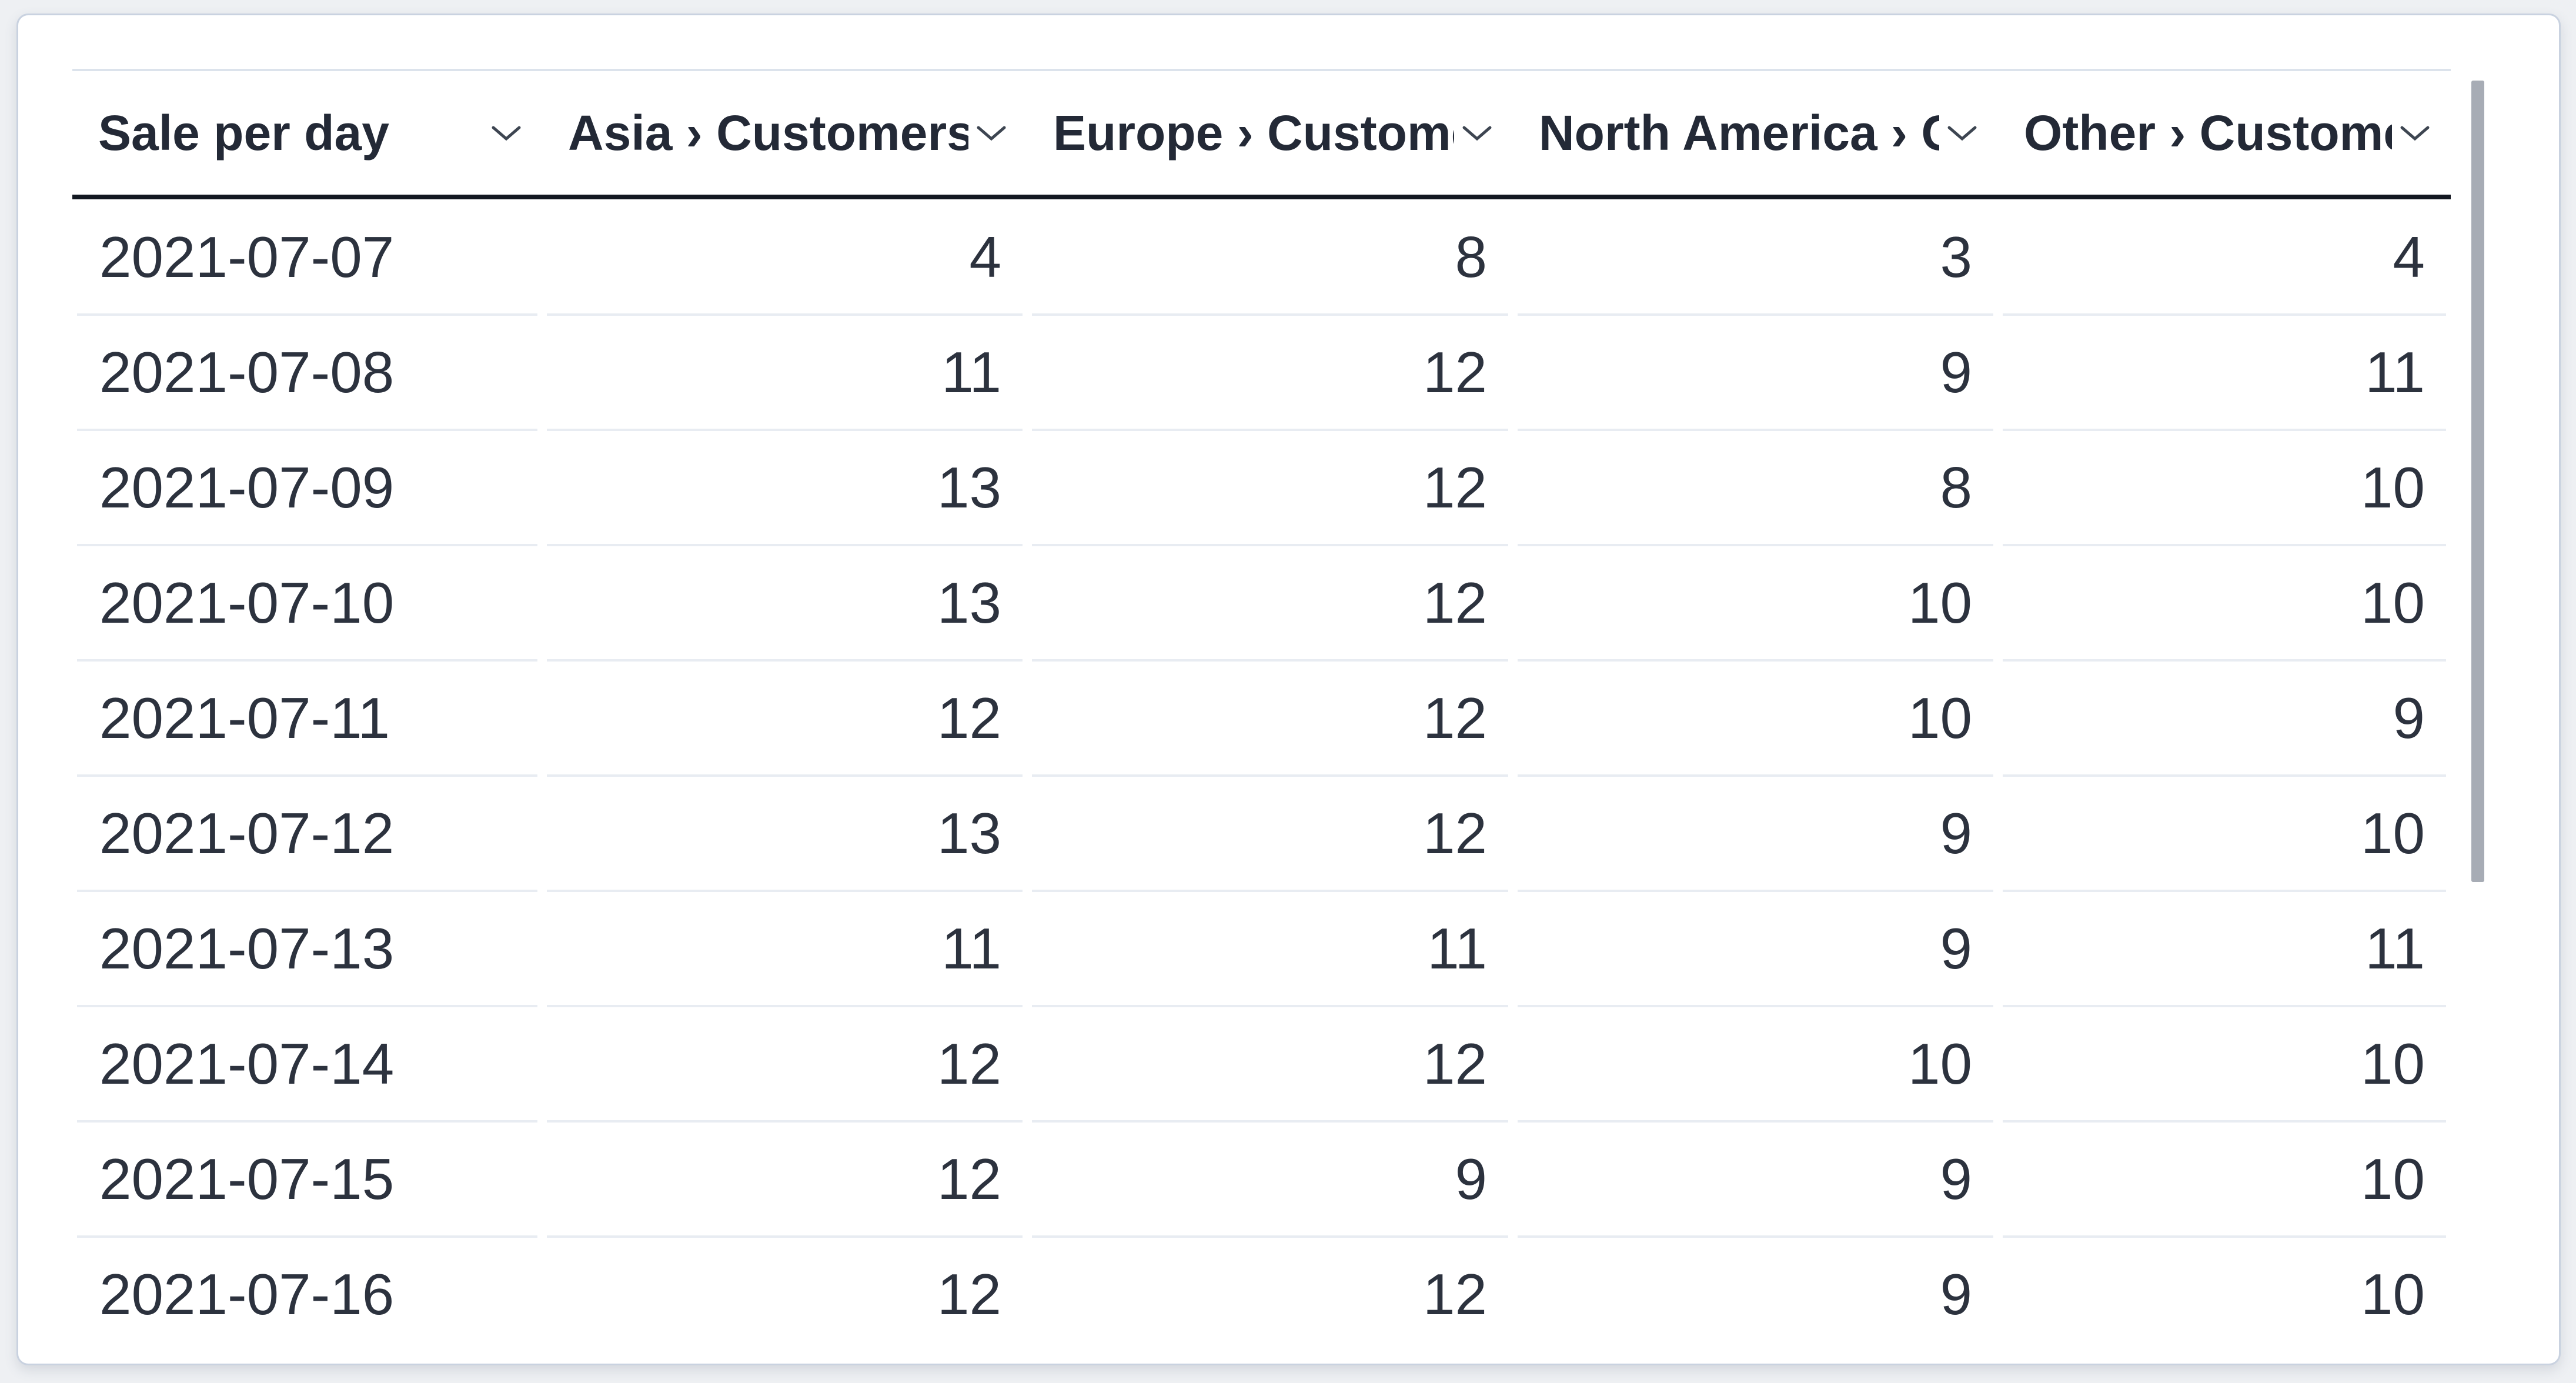  Describe the element at coordinates (307, 832) in the screenshot. I see `cell-date: 2021-07-12` at that location.